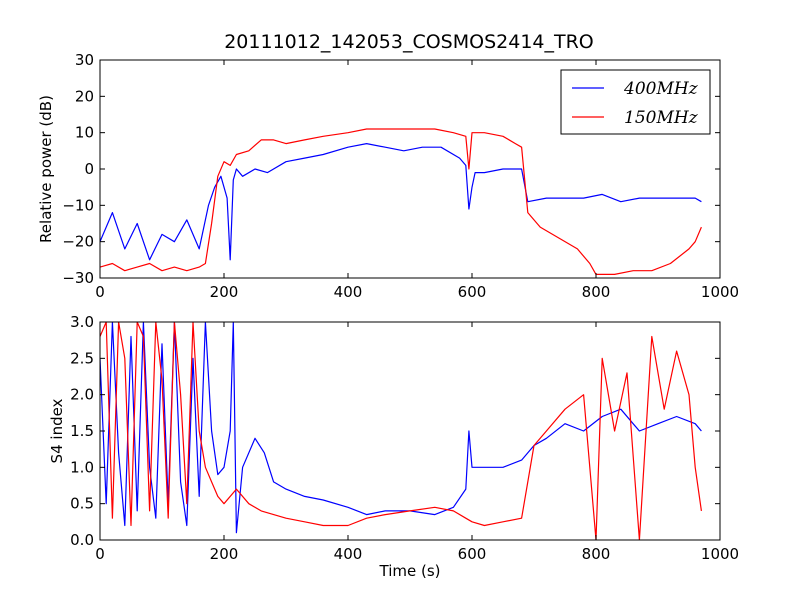  I want to click on legend: 400MHz 150MHz, so click(635, 102).